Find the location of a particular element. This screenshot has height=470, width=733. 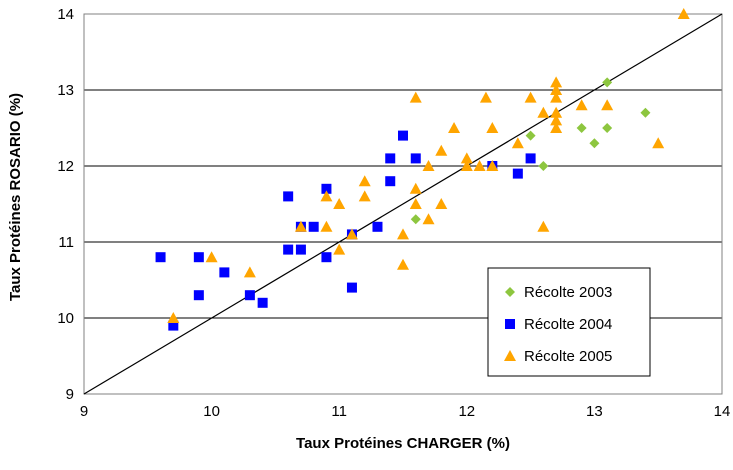

legend-label: Récolte 2003 is located at coordinates (568, 292).